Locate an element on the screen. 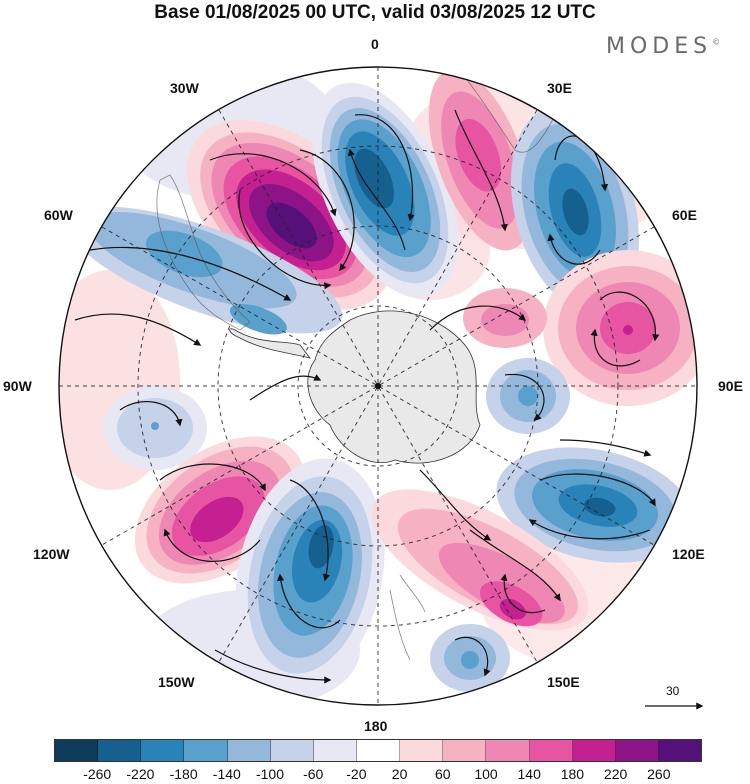 The image size is (750, 784). positive-anomaly-75e is located at coordinates (620, 328).